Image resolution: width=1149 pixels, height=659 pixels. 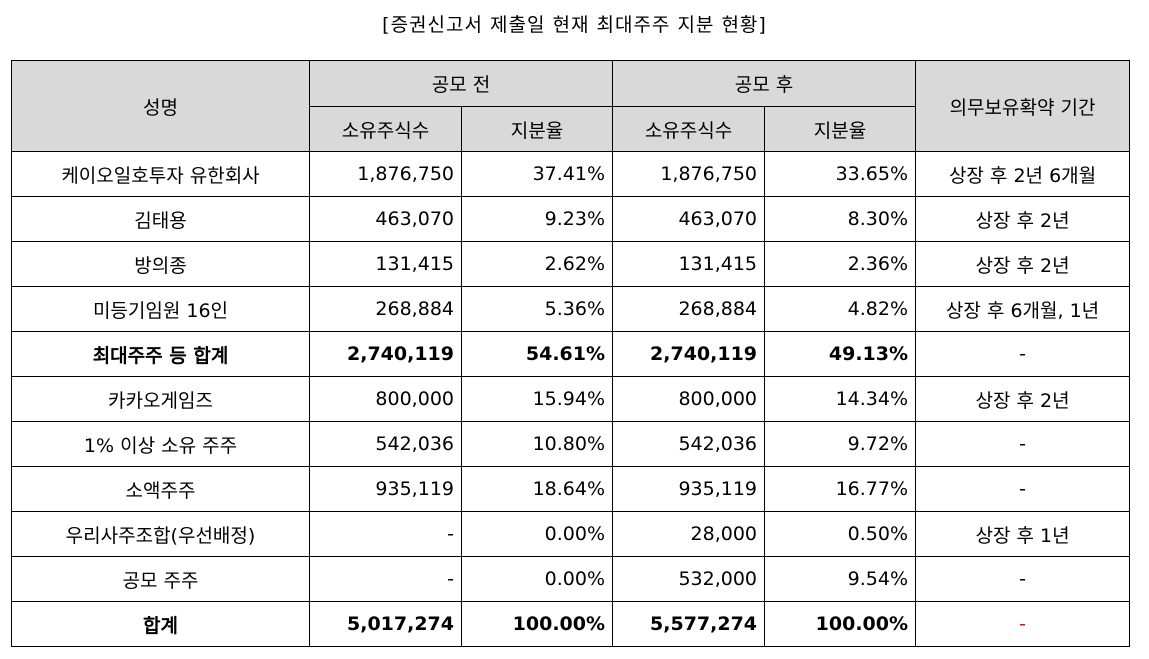 I want to click on row-before-shares: 5,017,274, so click(x=385, y=624).